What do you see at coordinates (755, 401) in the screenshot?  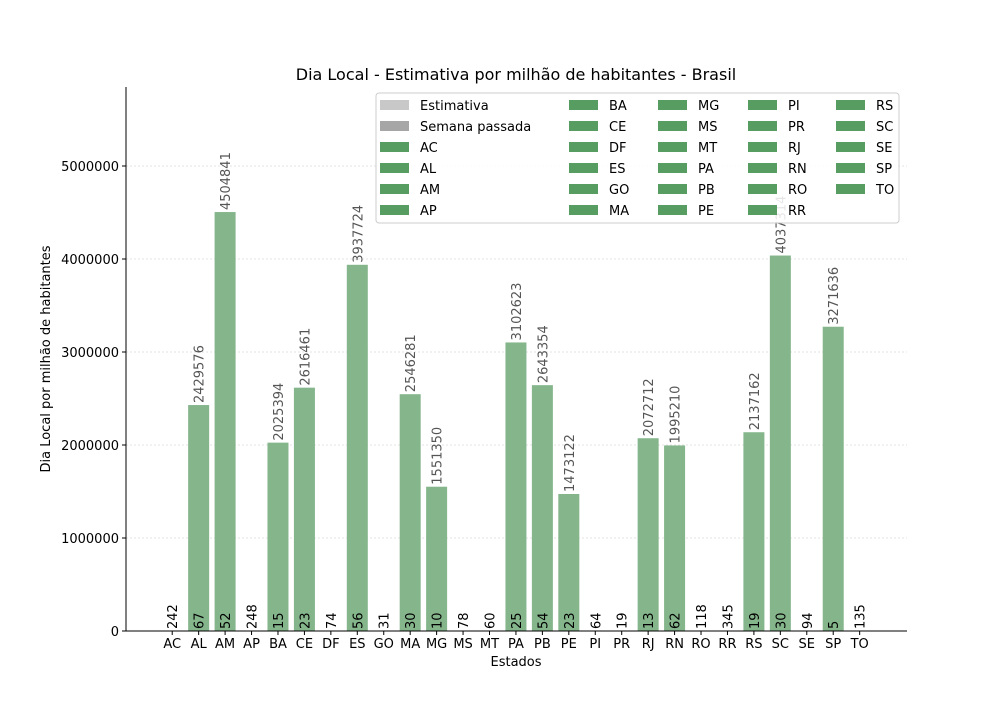 I see `value-label-rs: 2137162` at bounding box center [755, 401].